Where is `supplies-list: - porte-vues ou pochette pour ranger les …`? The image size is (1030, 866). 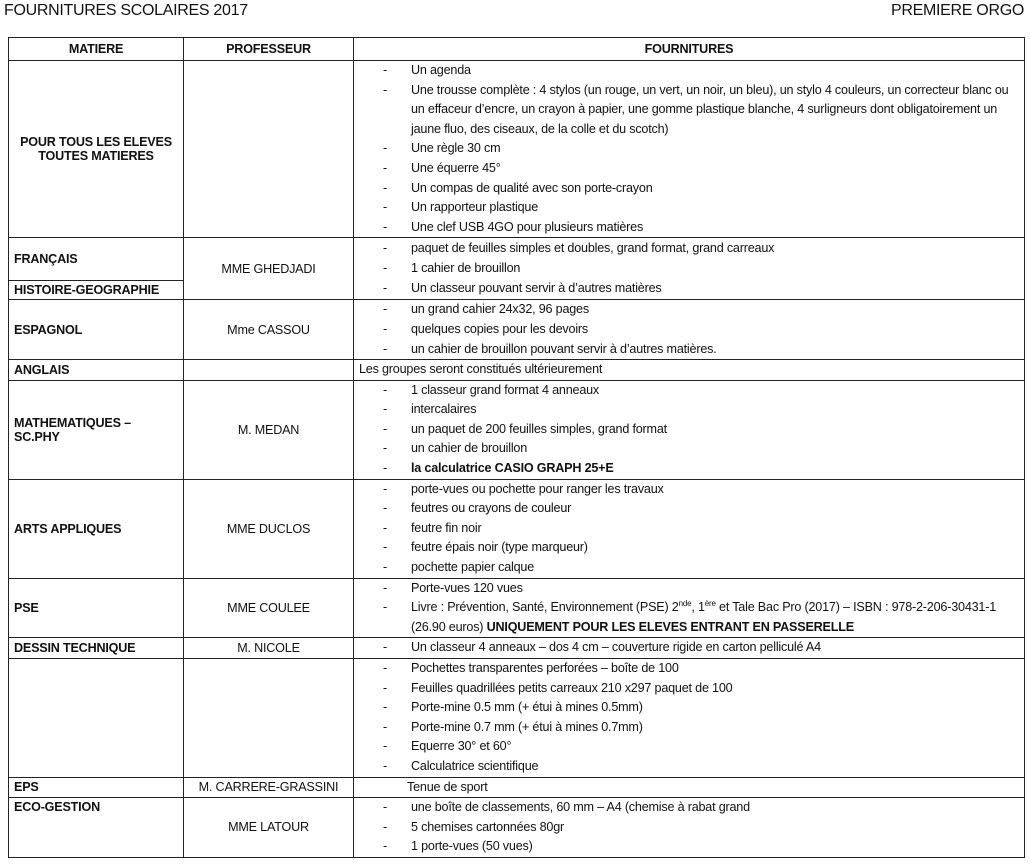 supplies-list: - porte-vues ou pochette pour ranger les … is located at coordinates (689, 529).